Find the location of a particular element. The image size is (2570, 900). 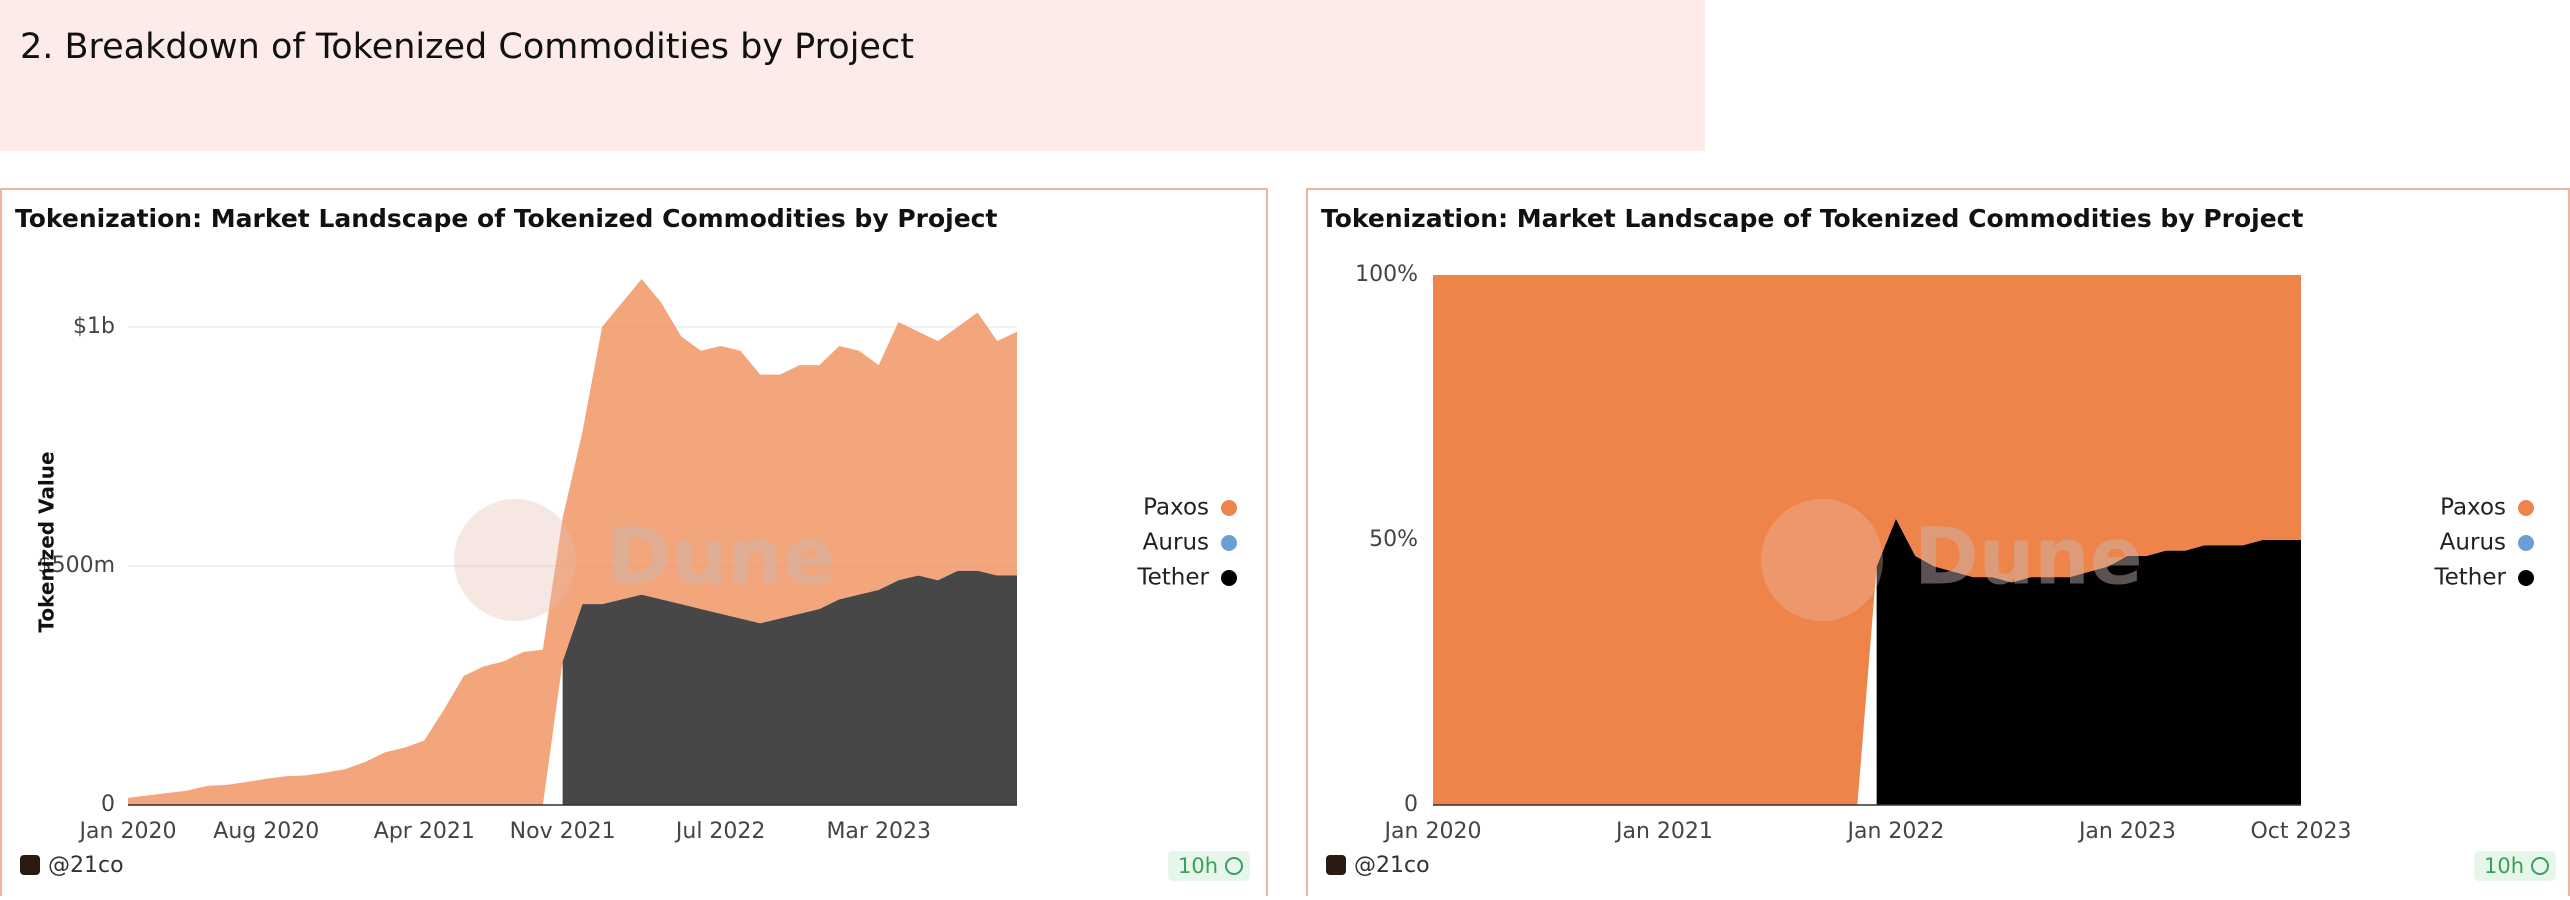

y-axis-label: Tokenized Value is located at coordinates (47, 541).